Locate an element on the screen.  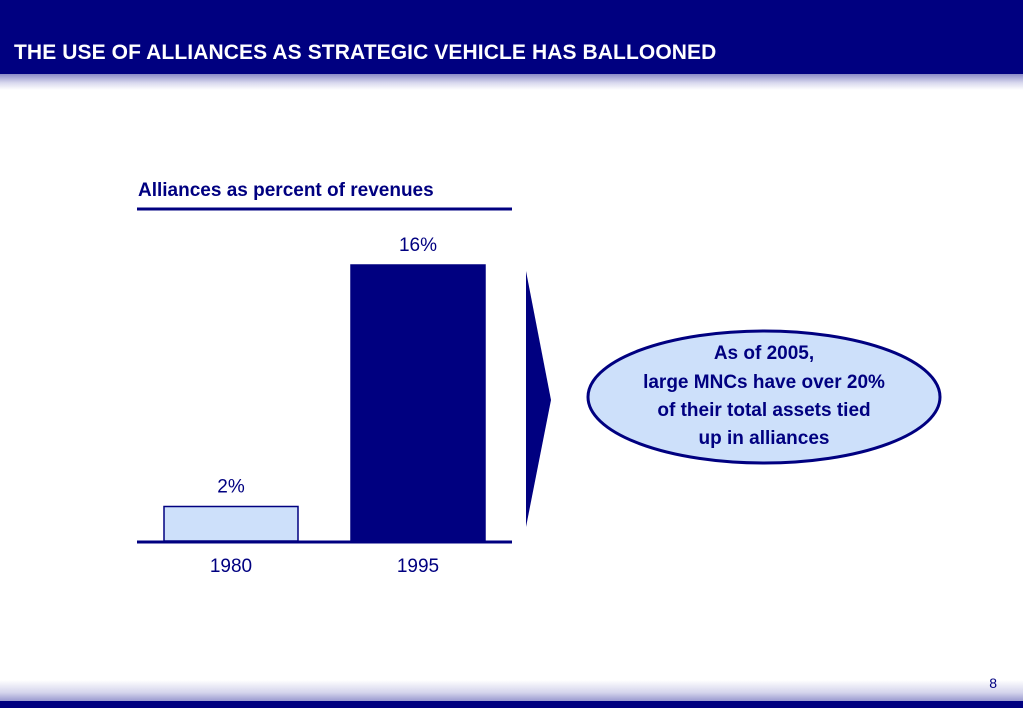
value-label-1995: 16% is located at coordinates (418, 245).